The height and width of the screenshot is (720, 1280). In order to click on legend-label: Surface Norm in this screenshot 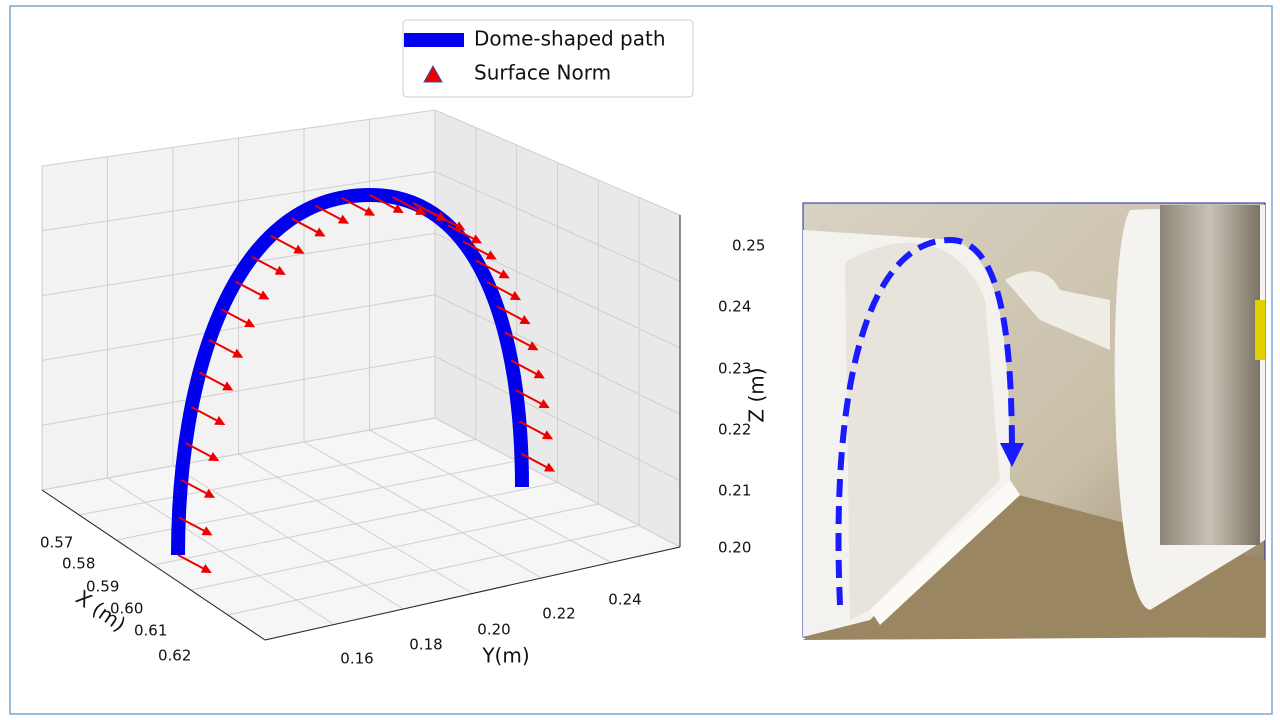, I will do `click(542, 73)`.